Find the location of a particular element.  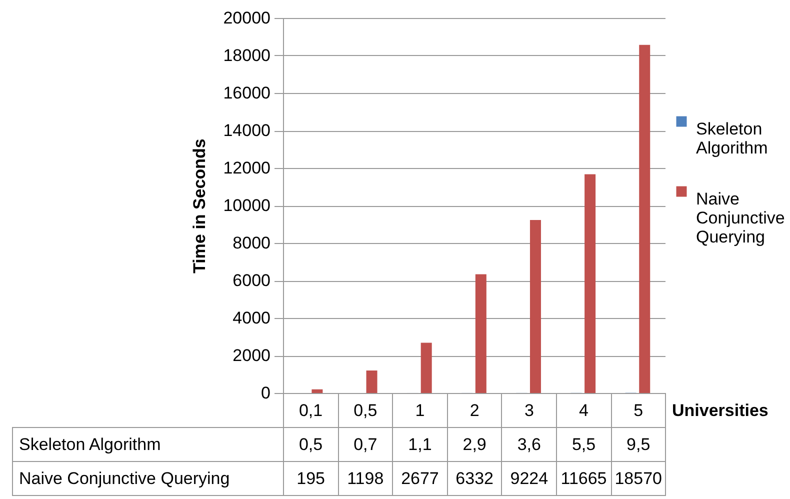

y-tick-label: 16000 is located at coordinates (246, 93).